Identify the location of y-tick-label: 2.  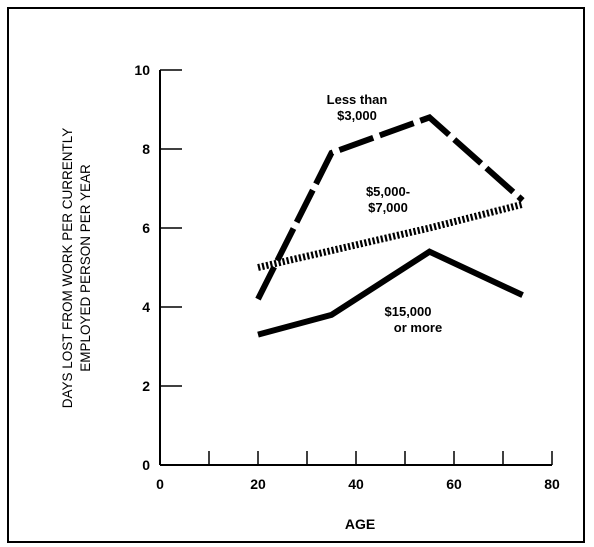
(146, 386).